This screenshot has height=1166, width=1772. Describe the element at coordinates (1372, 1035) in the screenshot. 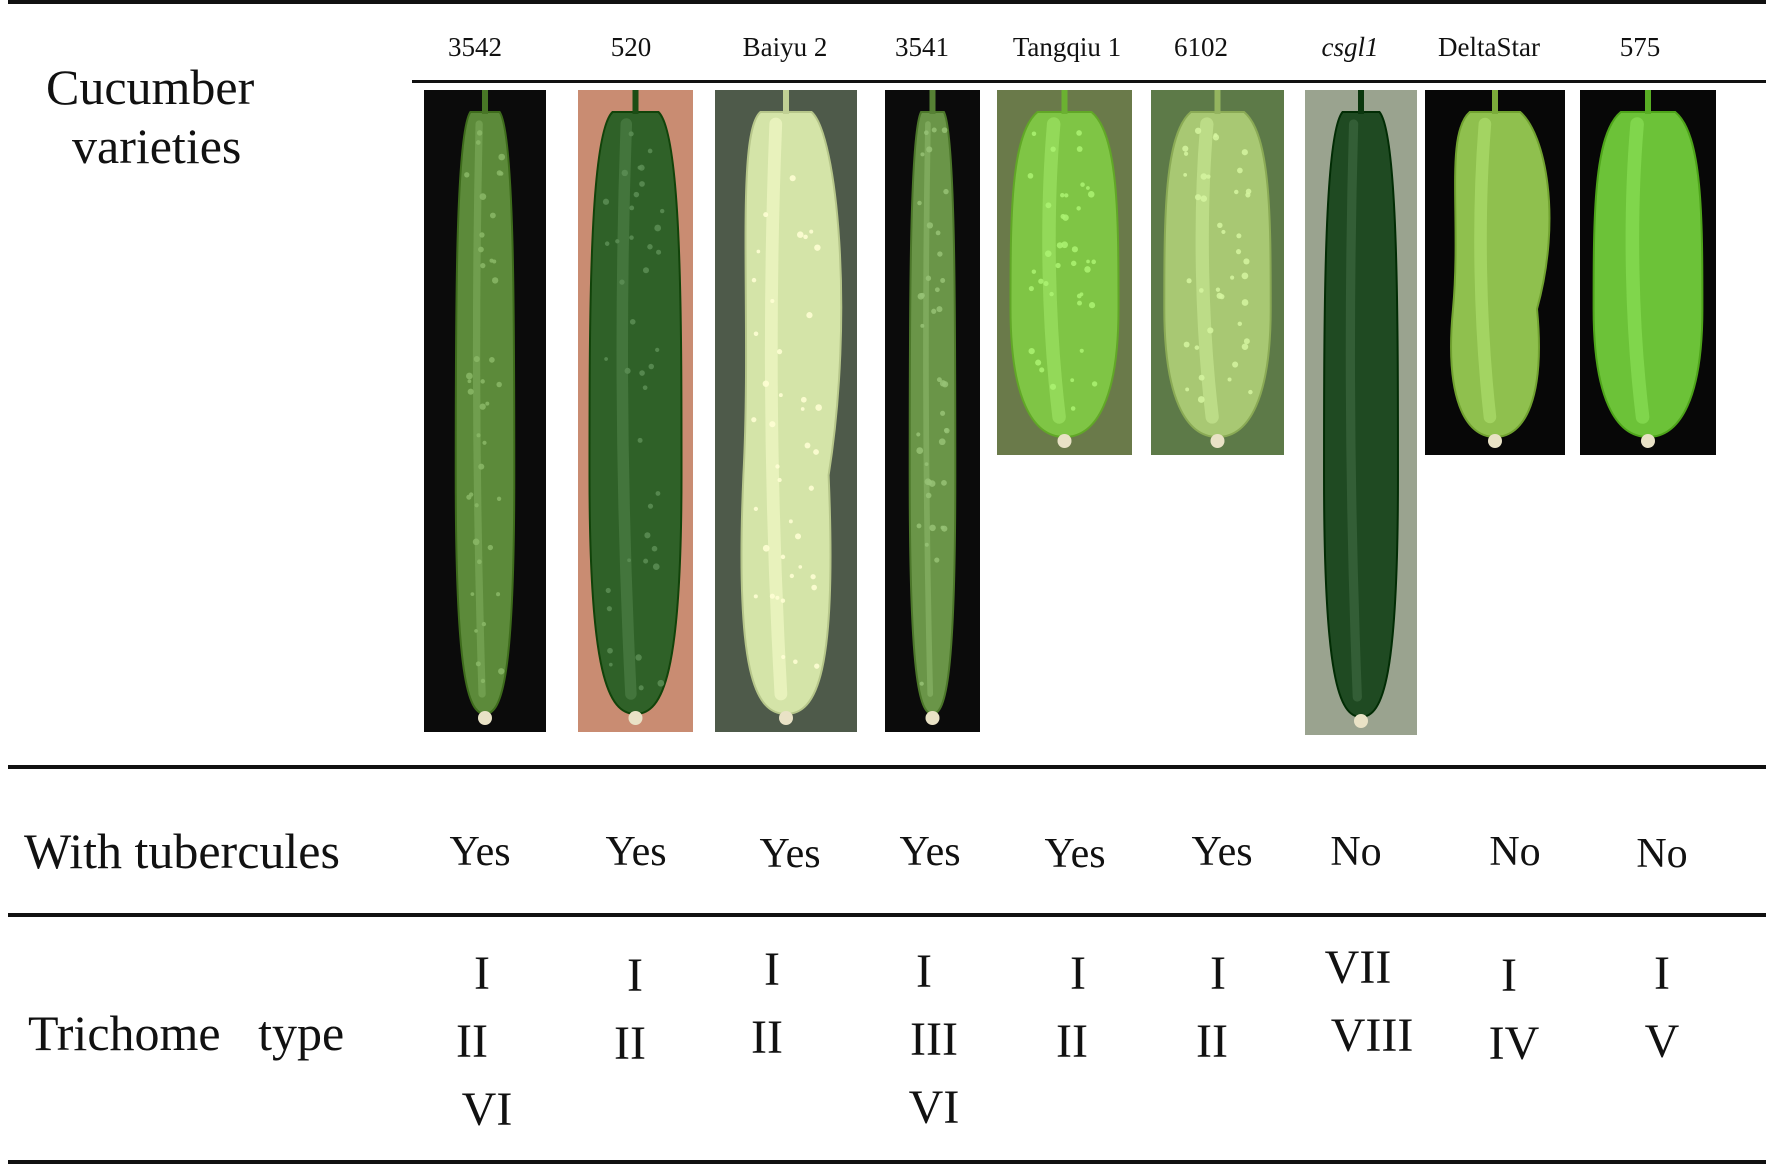

I see `trichome-type: VIII` at that location.